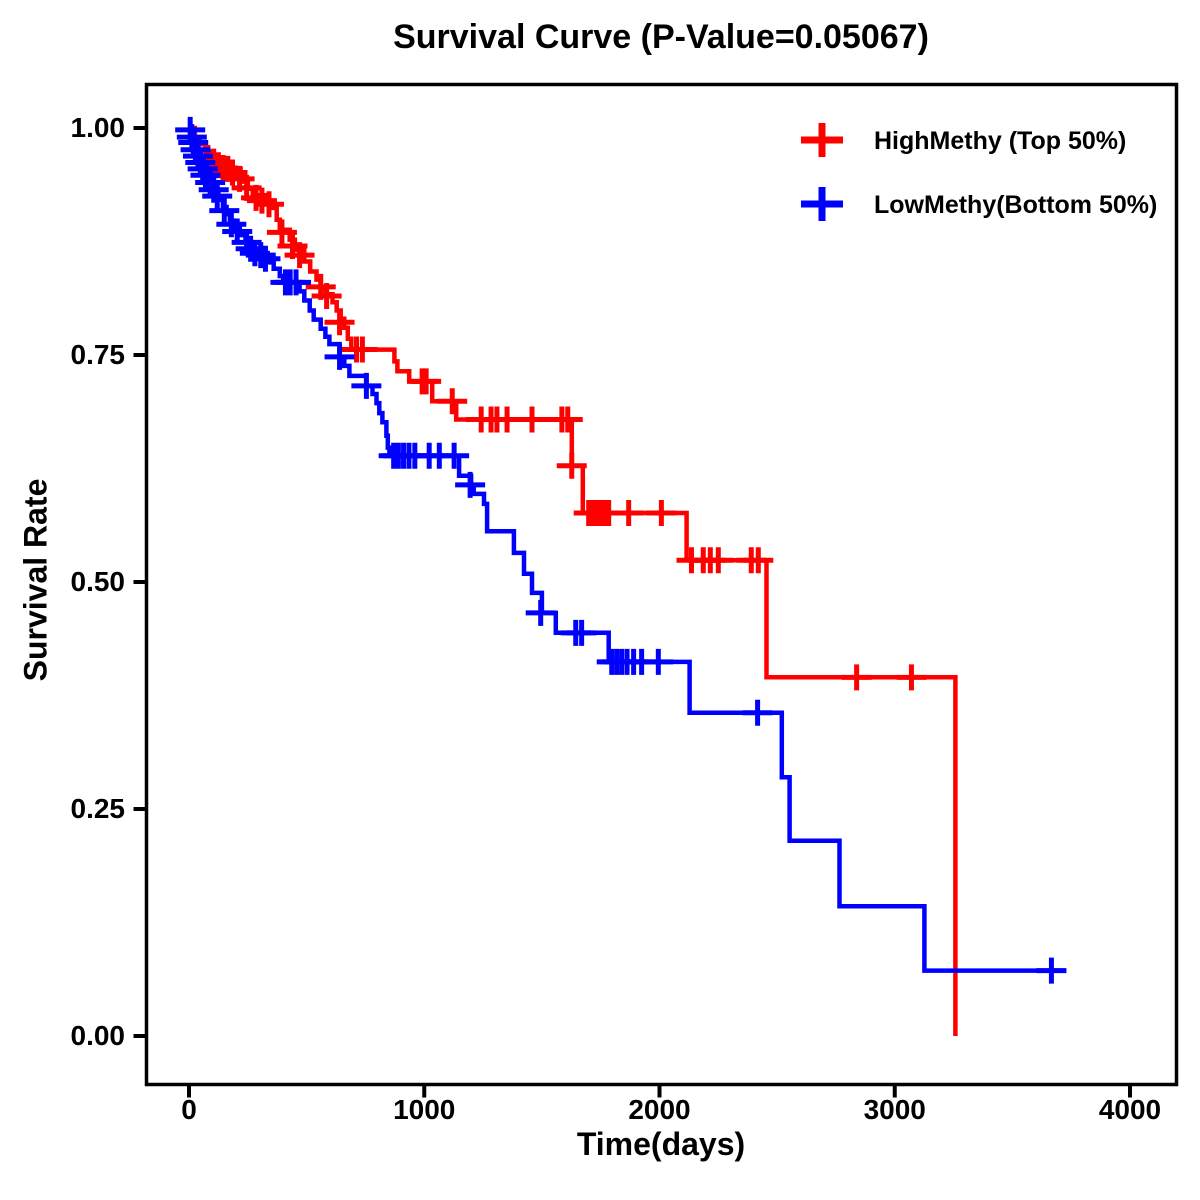 This screenshot has width=1200, height=1200. Describe the element at coordinates (98, 127) in the screenshot. I see `y-tick-label: 1.00` at that location.